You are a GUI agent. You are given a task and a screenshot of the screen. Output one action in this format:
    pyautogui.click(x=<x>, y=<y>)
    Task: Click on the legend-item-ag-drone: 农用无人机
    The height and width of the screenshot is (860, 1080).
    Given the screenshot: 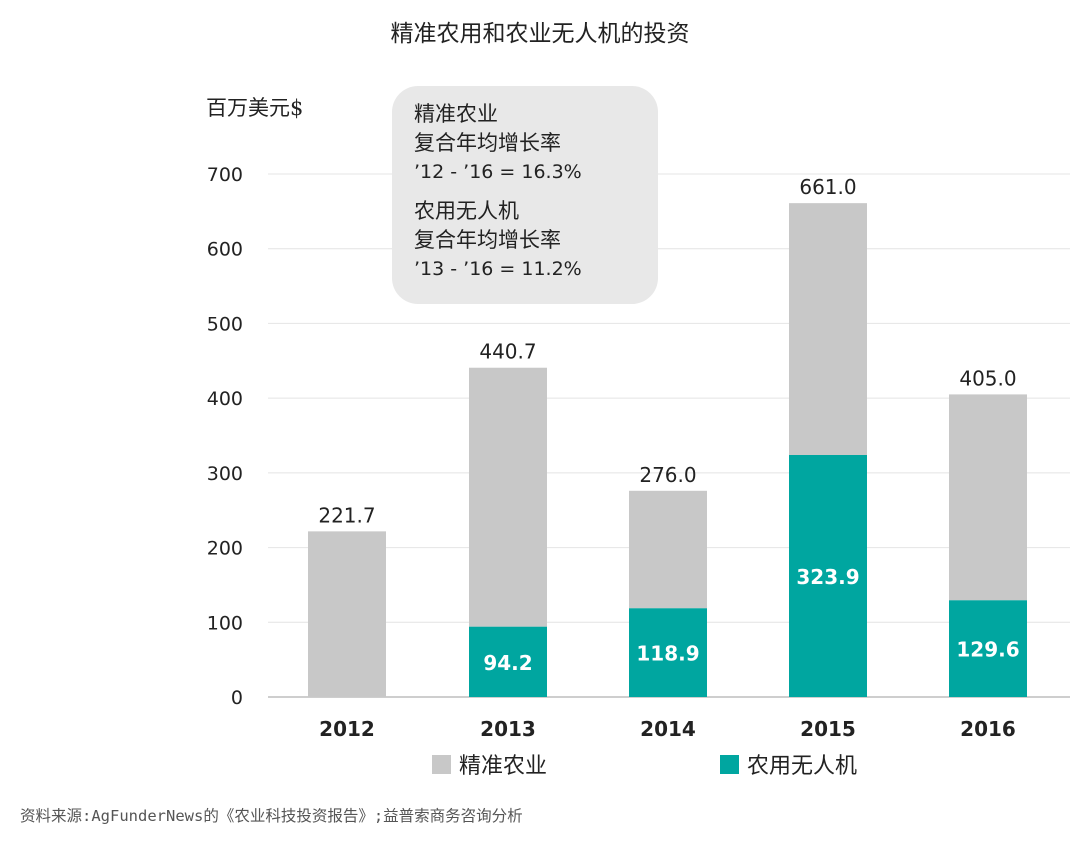 What is the action you would take?
    pyautogui.click(x=788, y=764)
    